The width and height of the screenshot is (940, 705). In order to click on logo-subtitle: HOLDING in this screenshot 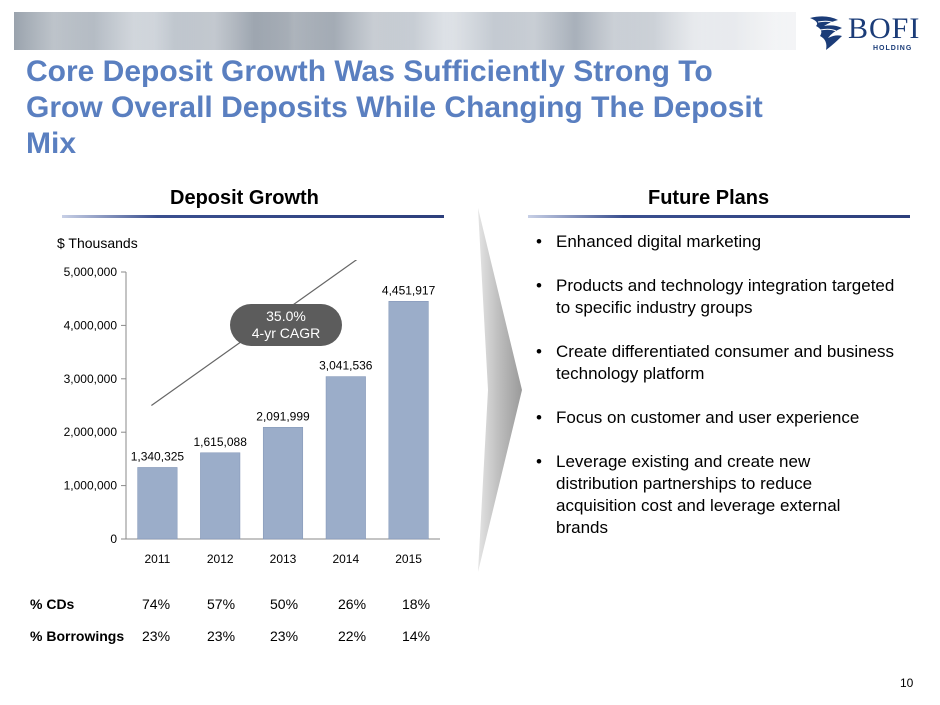, I will do `click(893, 48)`.